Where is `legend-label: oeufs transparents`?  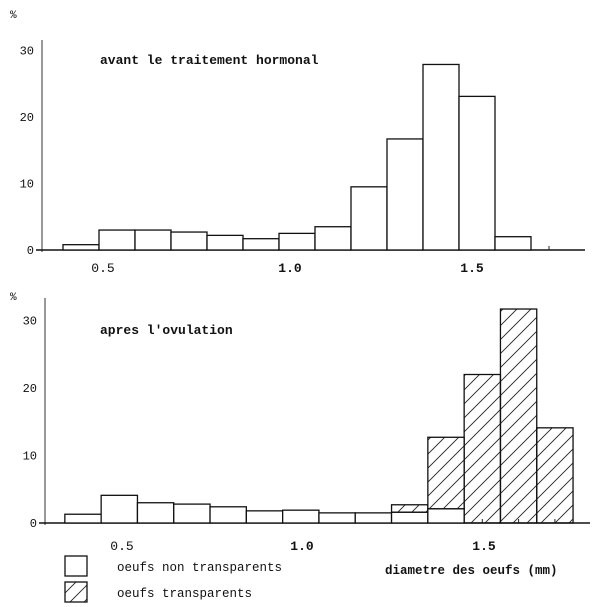 legend-label: oeufs transparents is located at coordinates (184, 594).